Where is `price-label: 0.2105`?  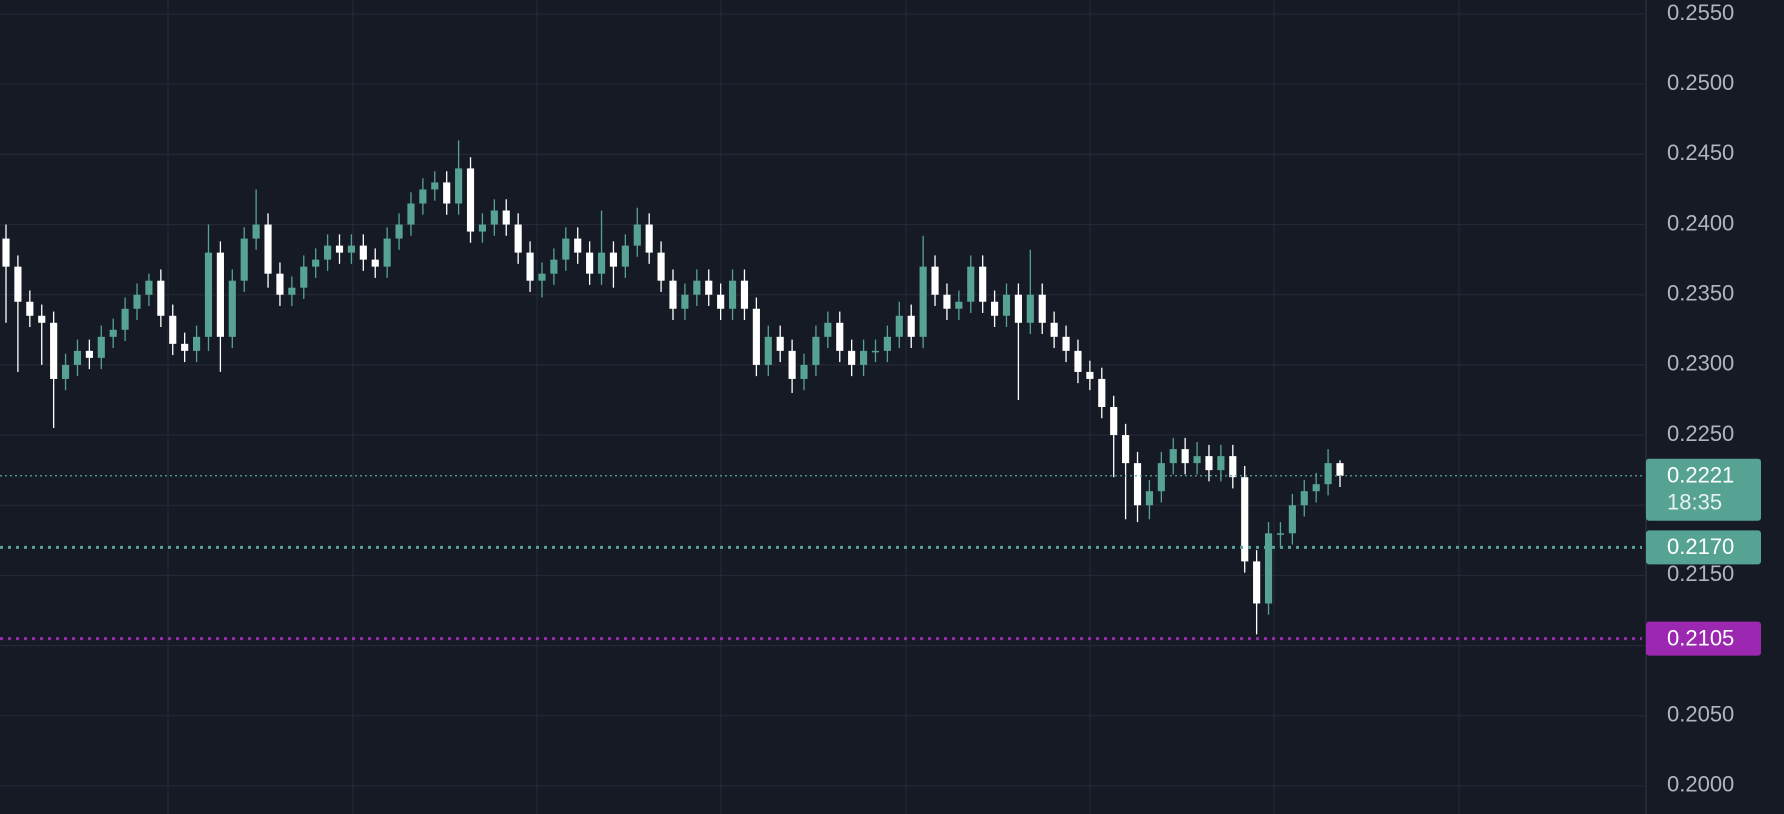
price-label: 0.2105 is located at coordinates (1700, 637).